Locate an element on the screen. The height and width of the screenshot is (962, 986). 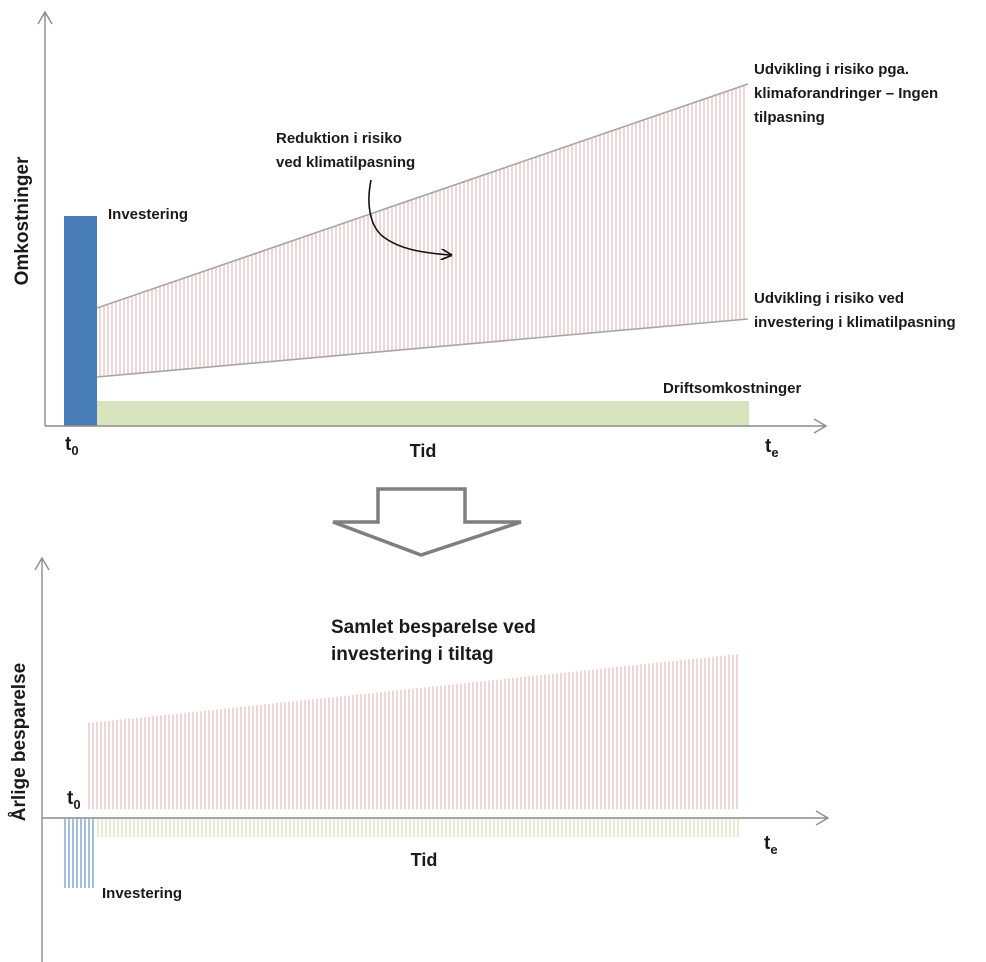
bottom-x-axis-label: Tid is located at coordinates (424, 860).